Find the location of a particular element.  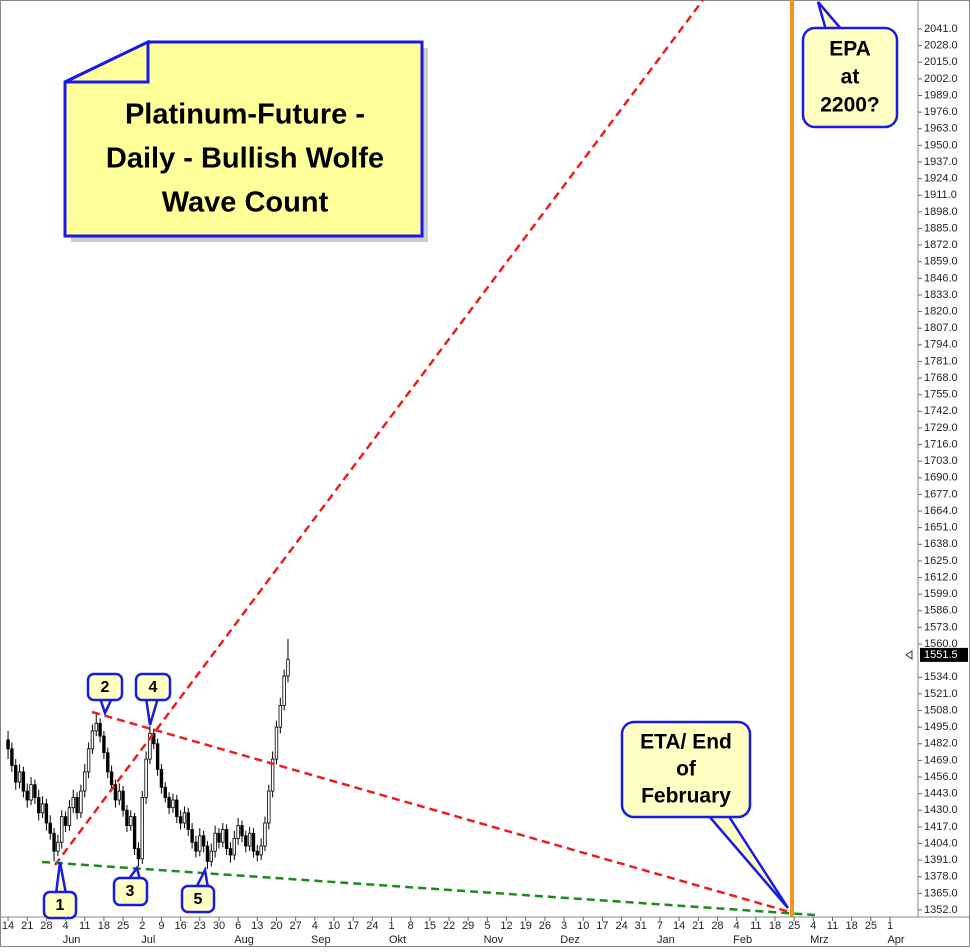

x-tick-label: 23 is located at coordinates (200, 926).